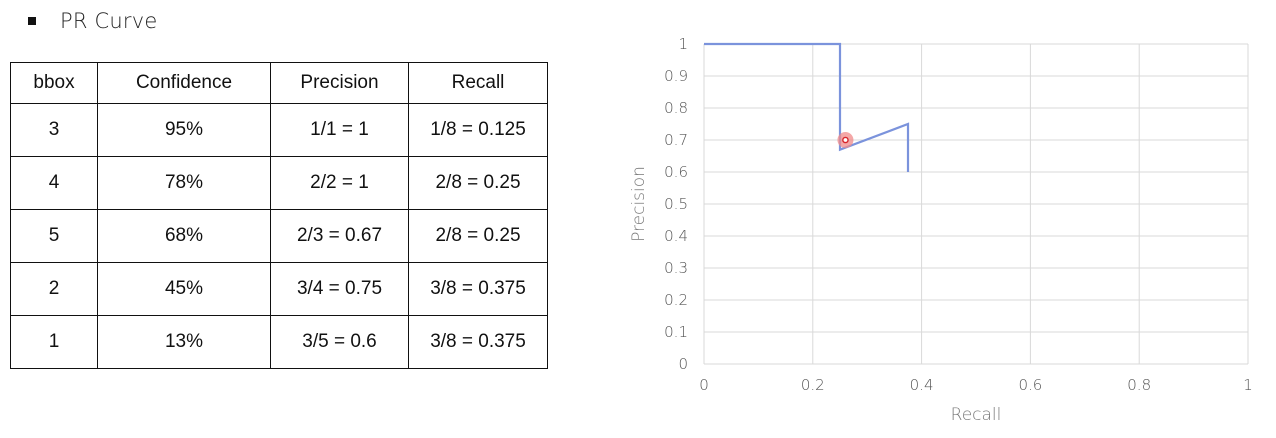 The width and height of the screenshot is (1276, 438). Describe the element at coordinates (54, 83) in the screenshot. I see `header-bbox: bbox` at that location.